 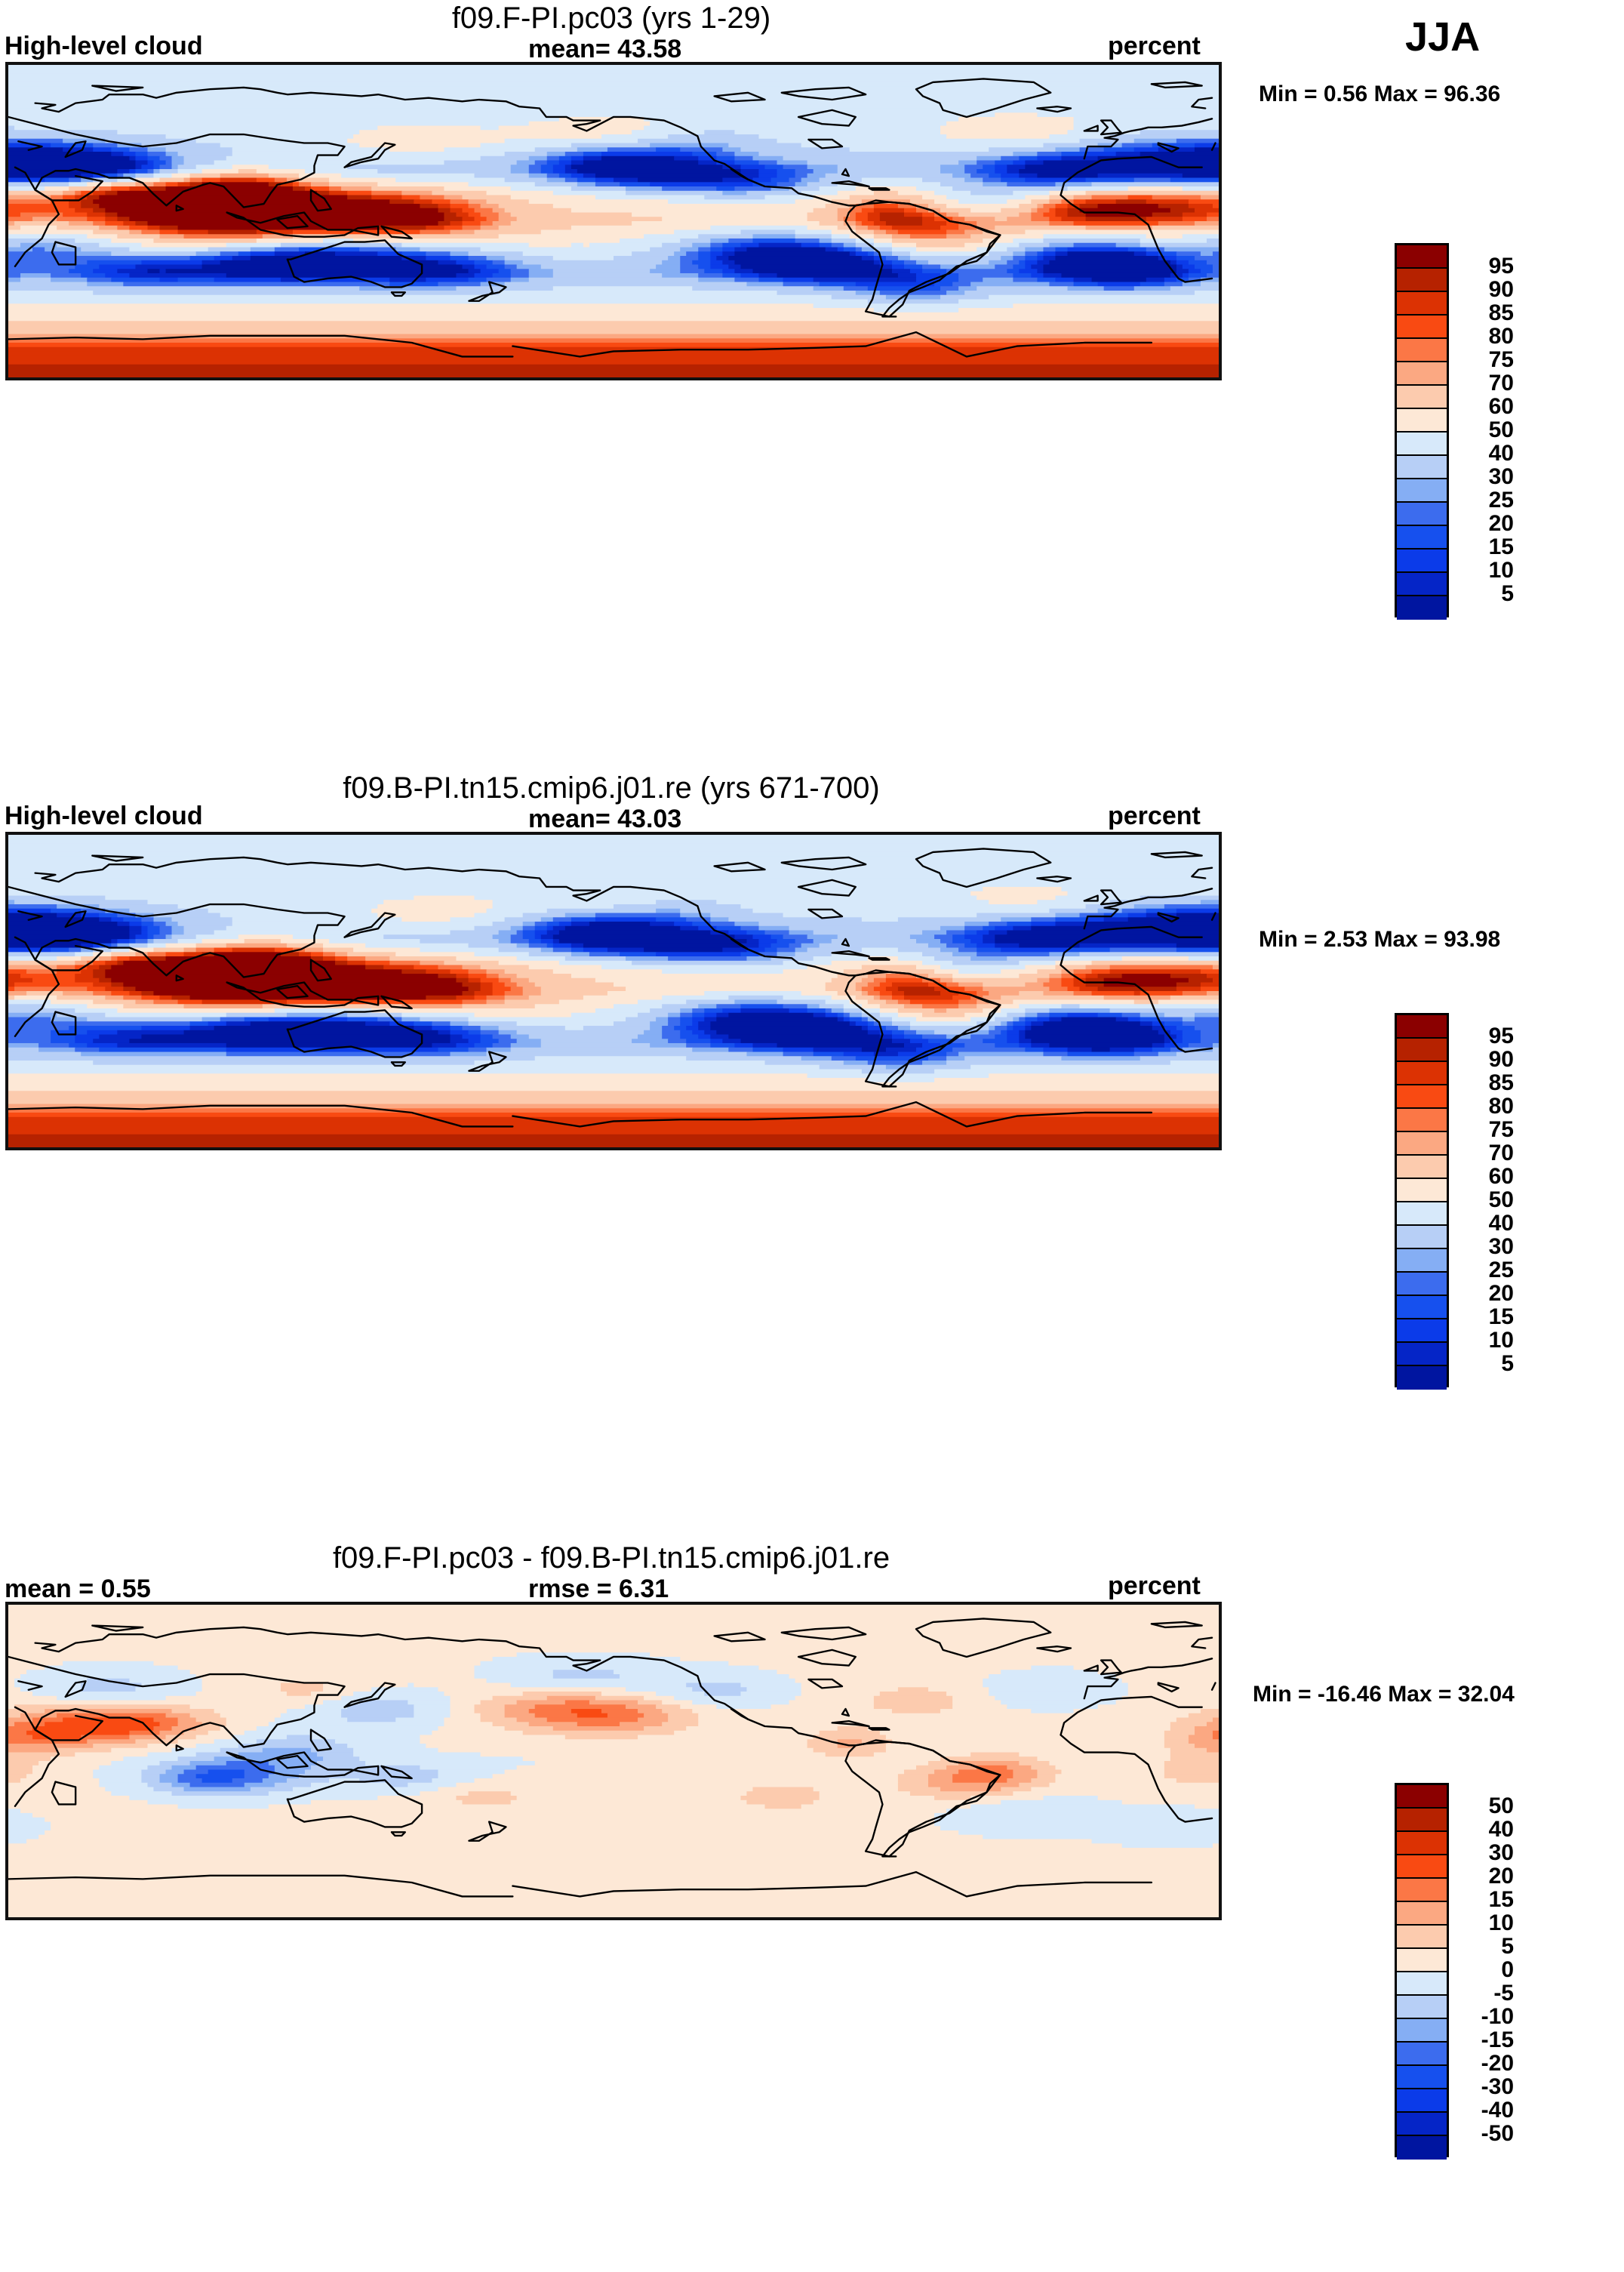 I want to click on colorbar-absolute-2: 95 90 85 80 75 70 60 50 40 30 25 20 15 10 5, so click(x=1481, y=1201).